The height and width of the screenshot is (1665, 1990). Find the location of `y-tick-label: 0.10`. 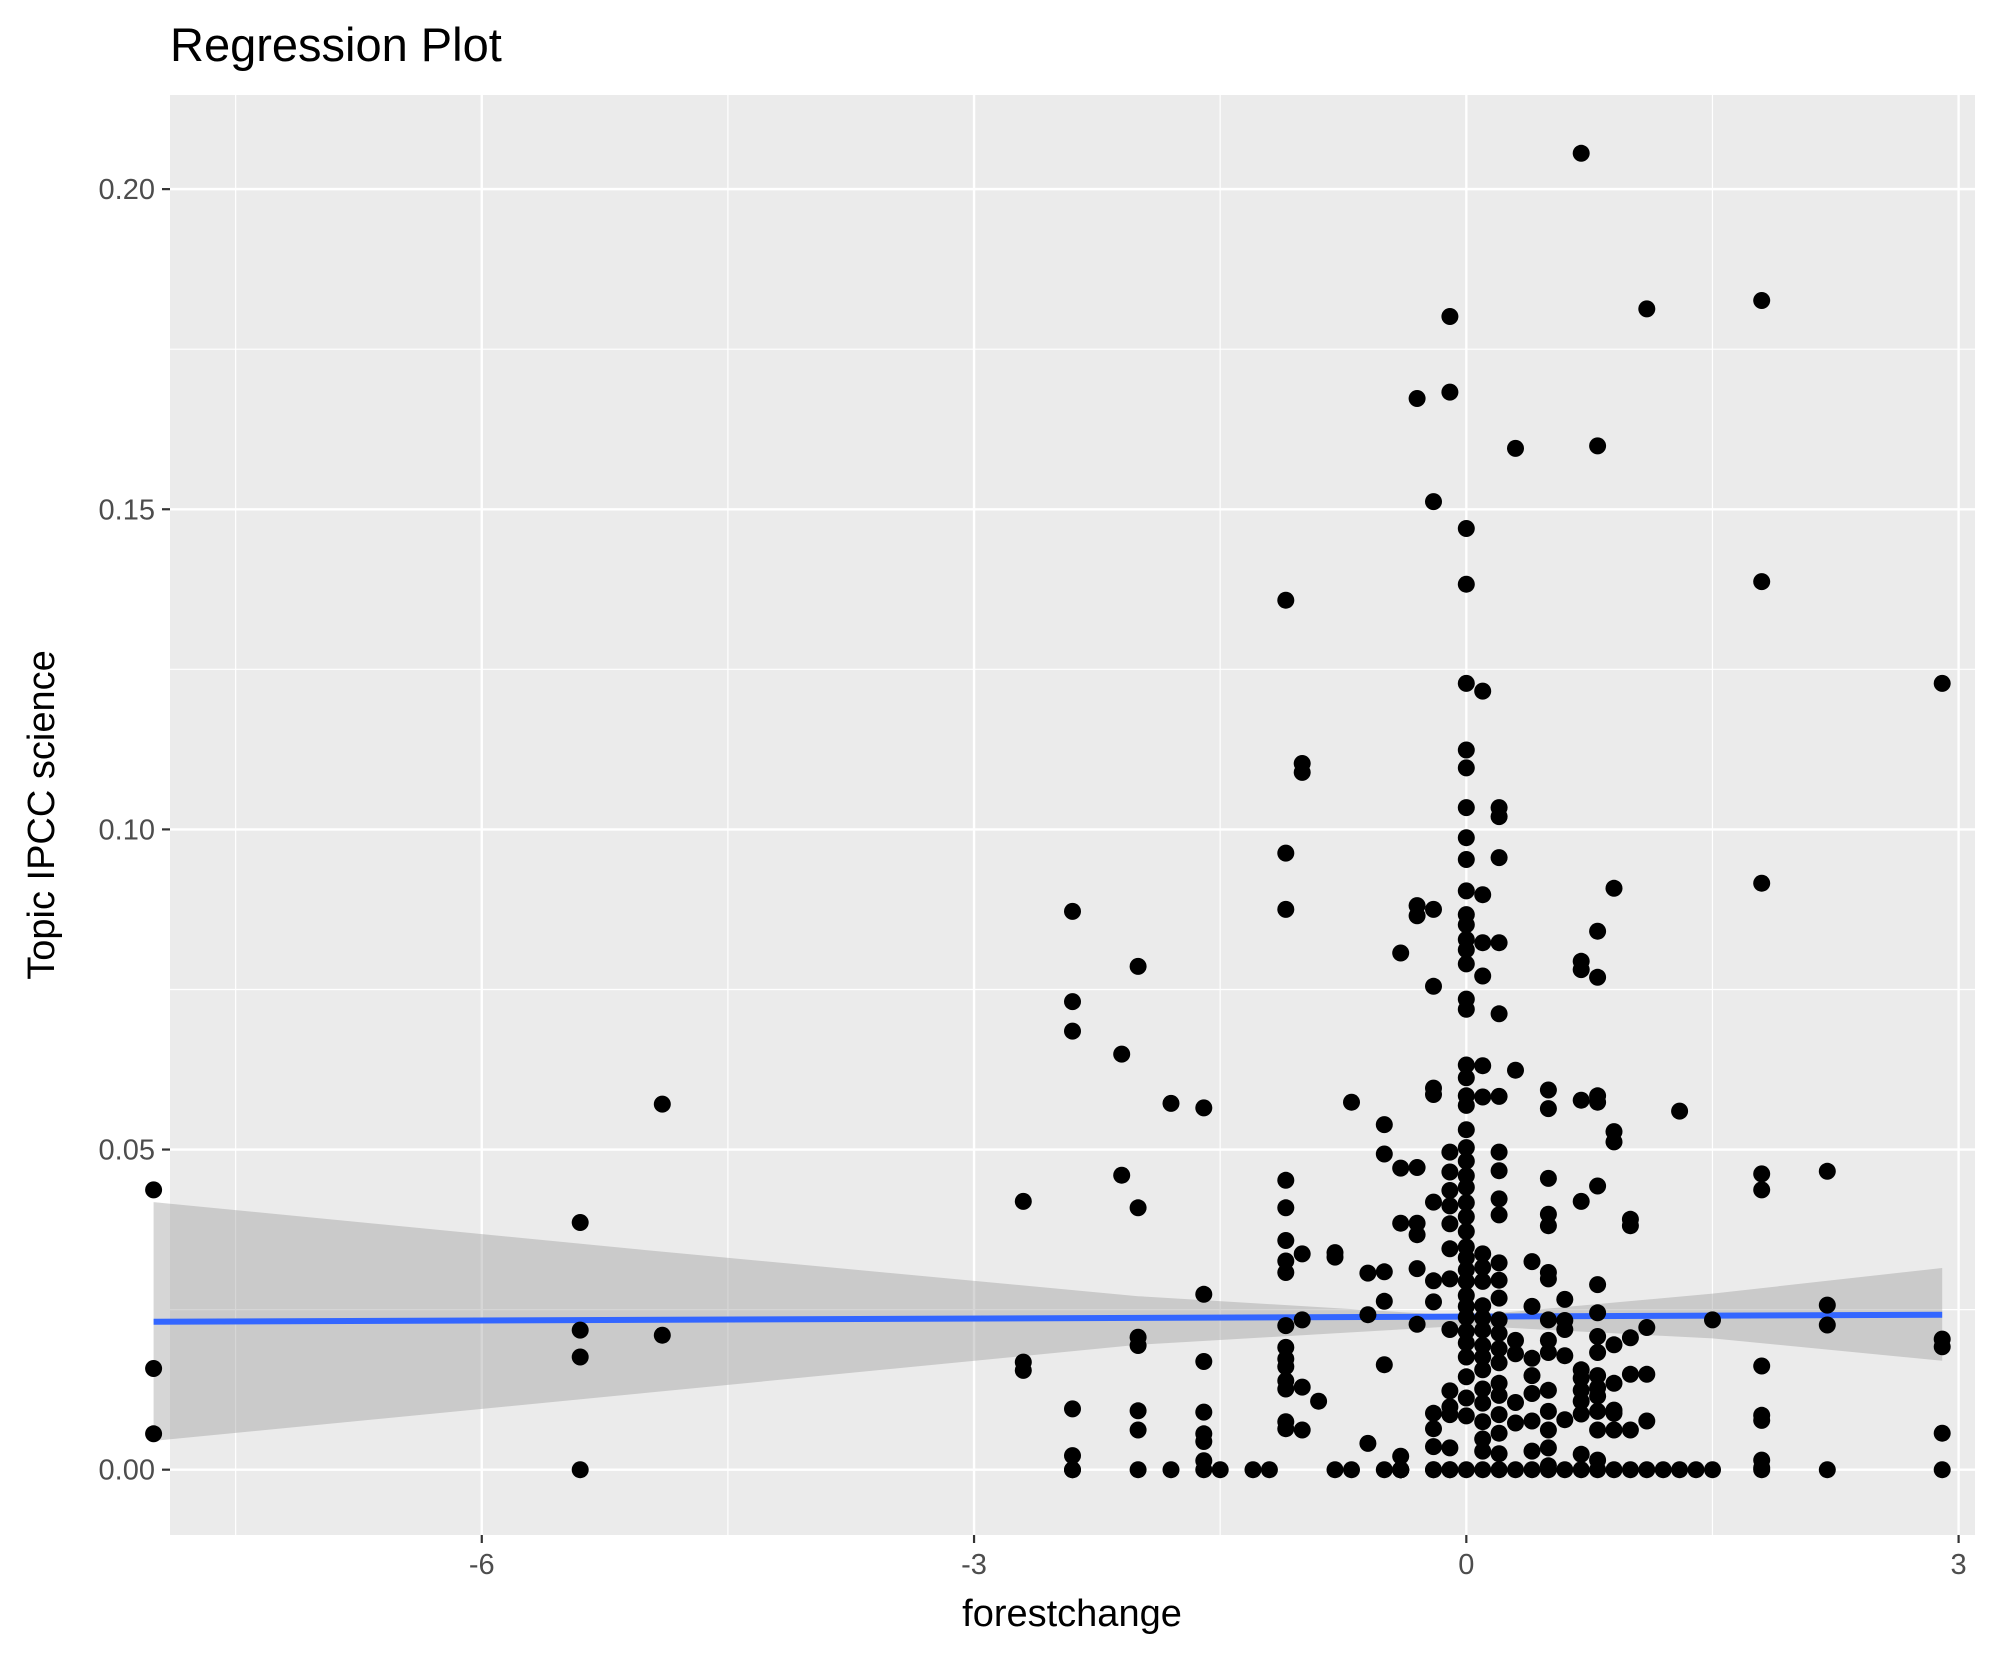

y-tick-label: 0.10 is located at coordinates (127, 830).